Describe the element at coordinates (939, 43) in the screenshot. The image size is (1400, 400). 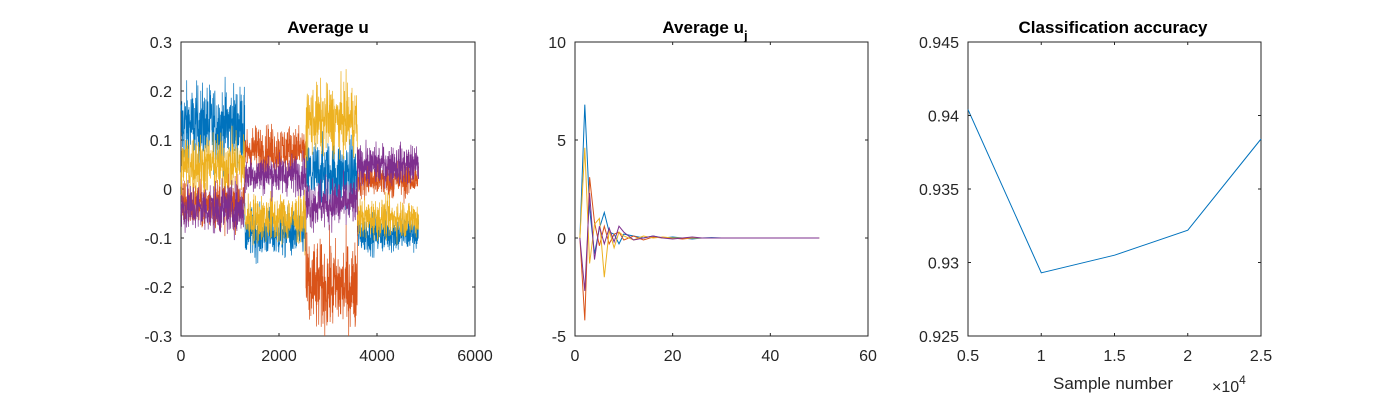
I see `y-tick-label: 0.945` at that location.